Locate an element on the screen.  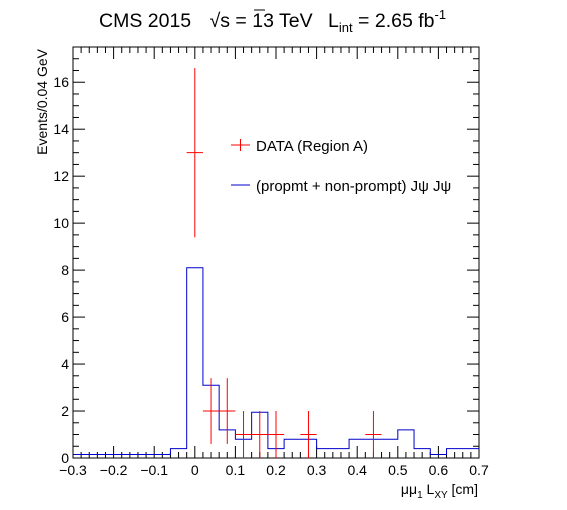
x-tick-label: 0.1 is located at coordinates (236, 470).